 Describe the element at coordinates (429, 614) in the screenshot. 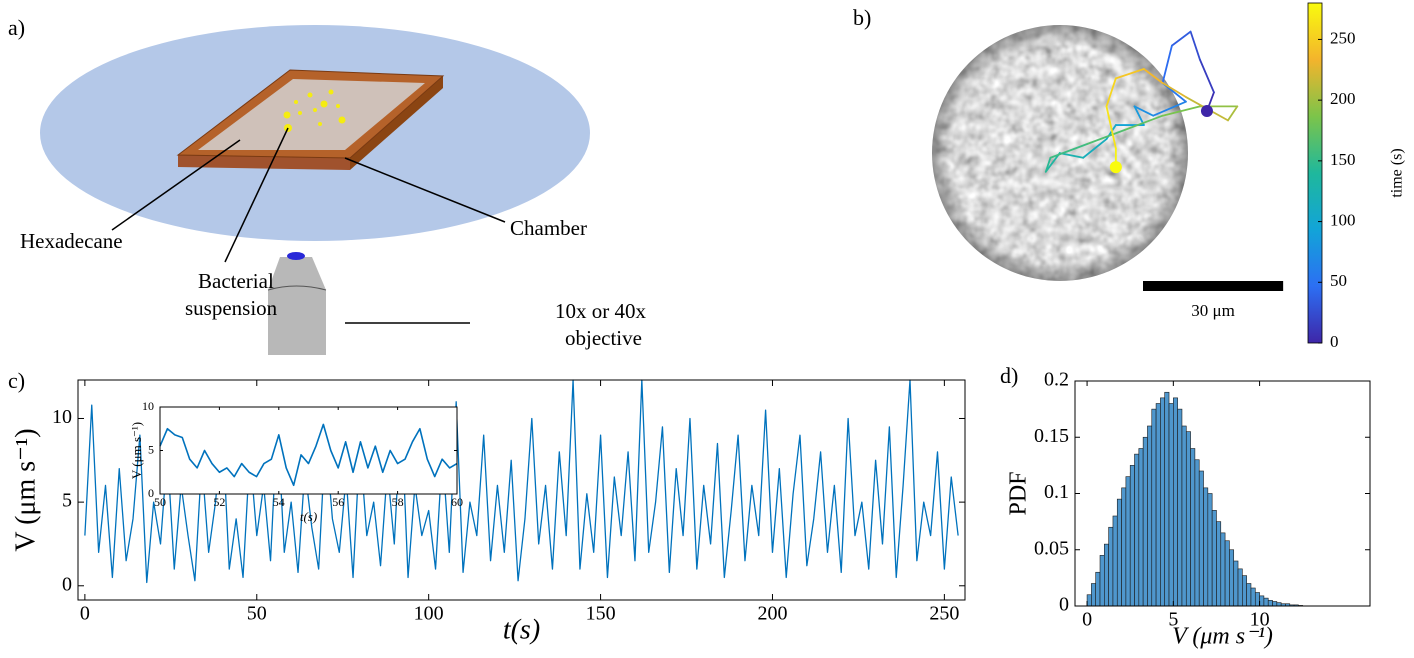

I see `x-tick-label: 100` at that location.